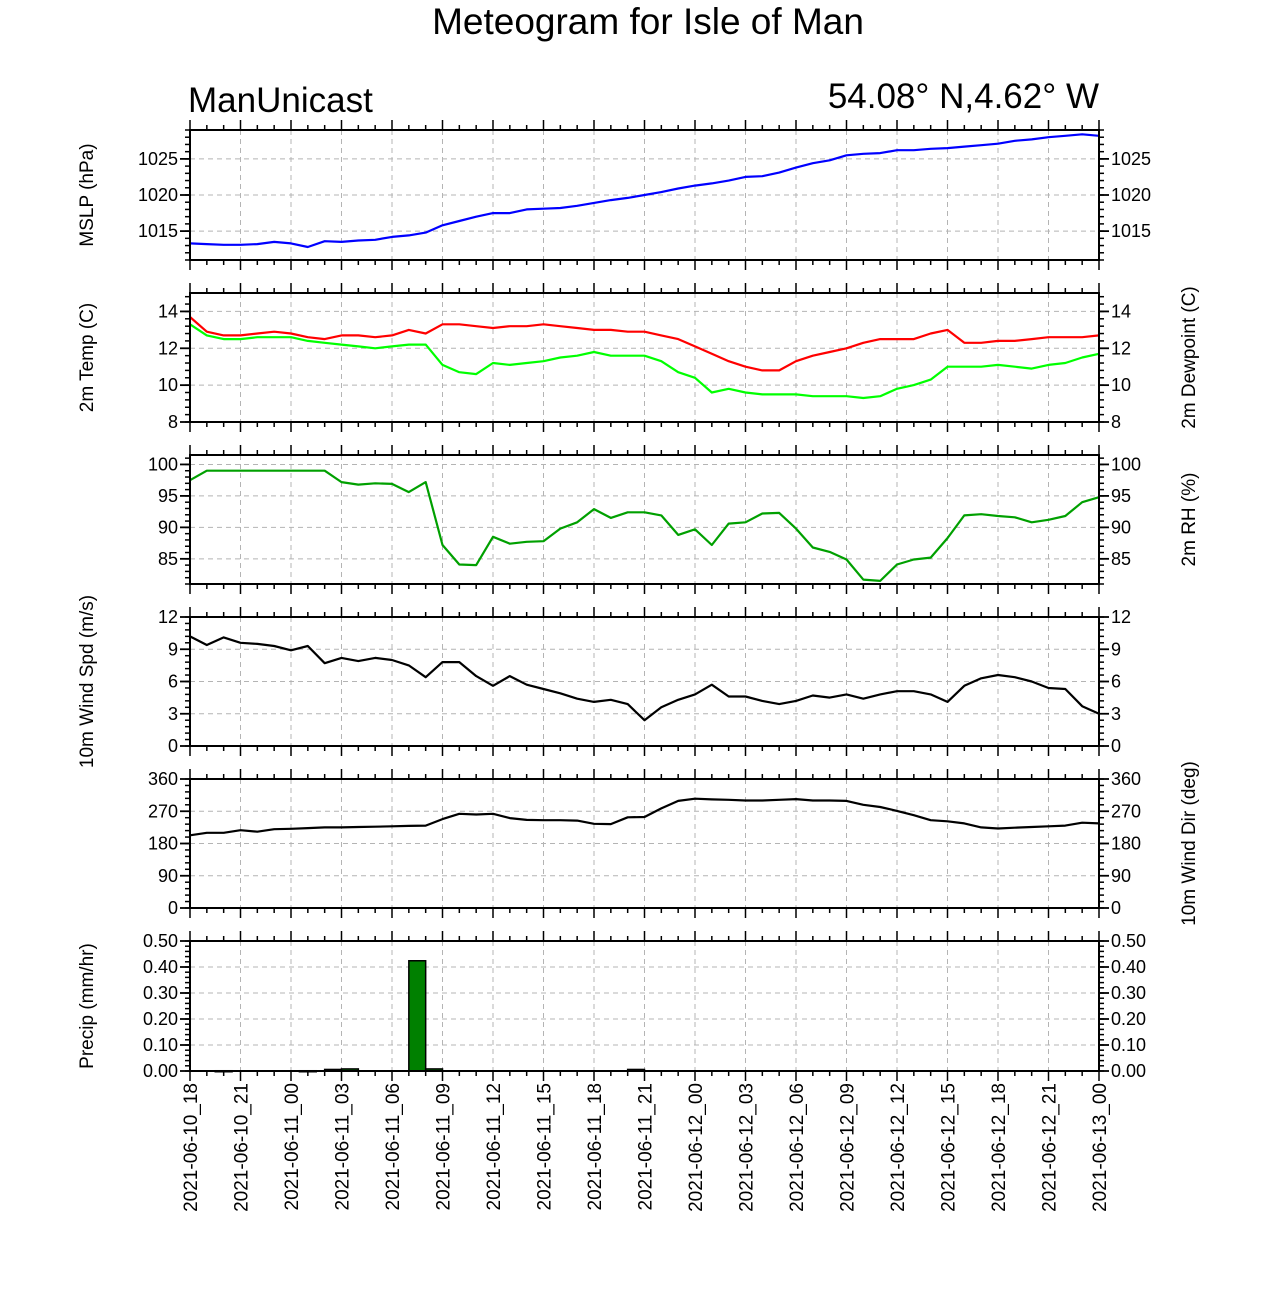  I want to click on y-tick-label-right: 6, so click(1116, 682).